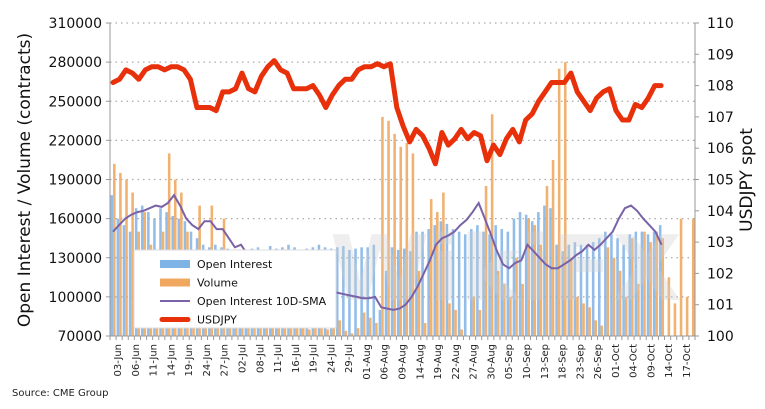 This screenshot has height=409, width=765. I want to click on y-tick-label: 160000, so click(75, 220).